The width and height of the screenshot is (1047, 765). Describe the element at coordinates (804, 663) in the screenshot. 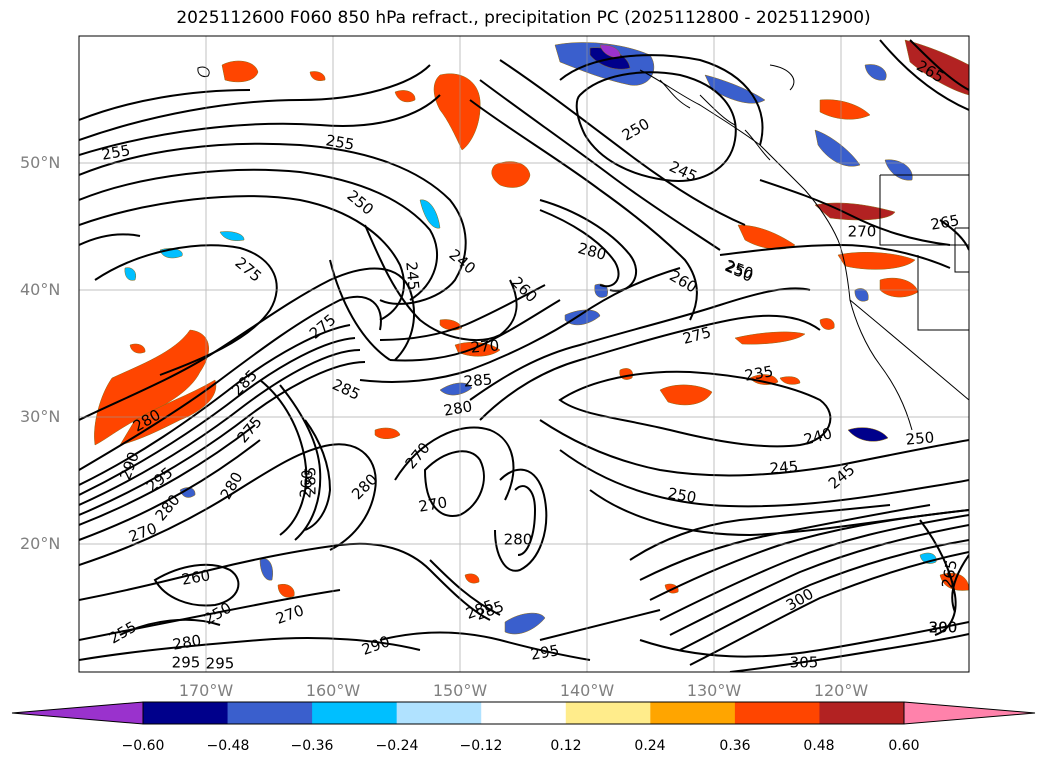

I see `contour-label: 305` at that location.